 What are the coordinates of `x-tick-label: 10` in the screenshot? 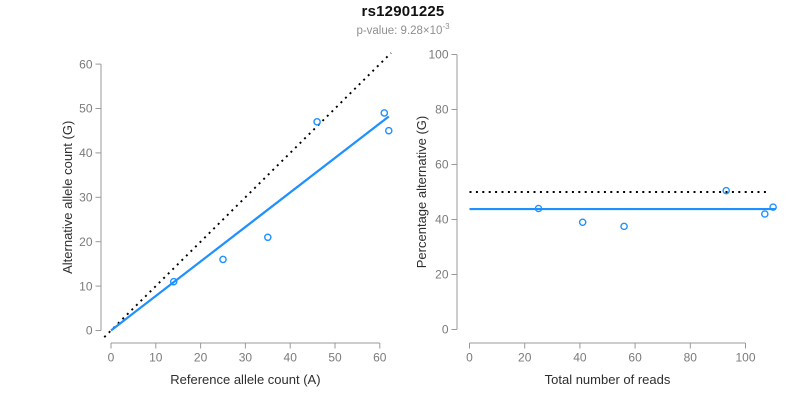 It's located at (156, 358).